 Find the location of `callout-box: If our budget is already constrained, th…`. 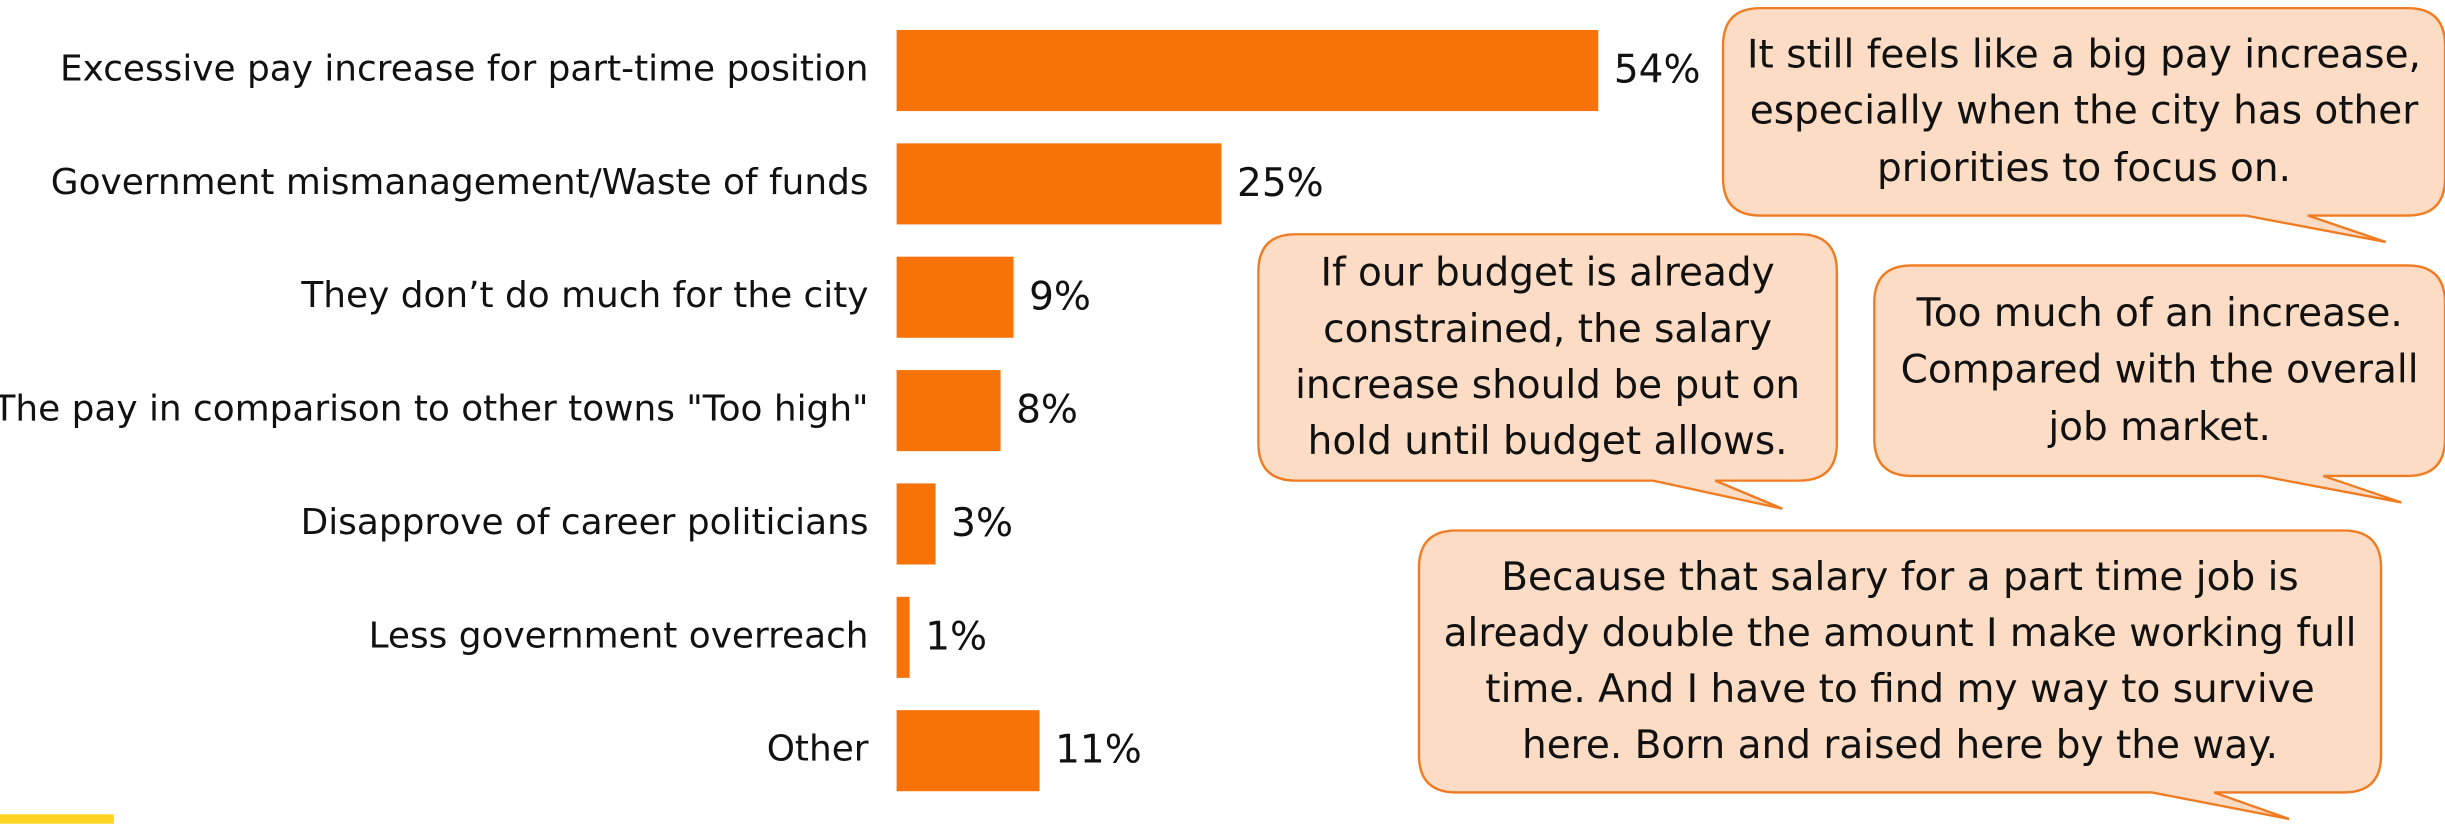

callout-box: If our budget is already constrained, th… is located at coordinates (1548, 356).